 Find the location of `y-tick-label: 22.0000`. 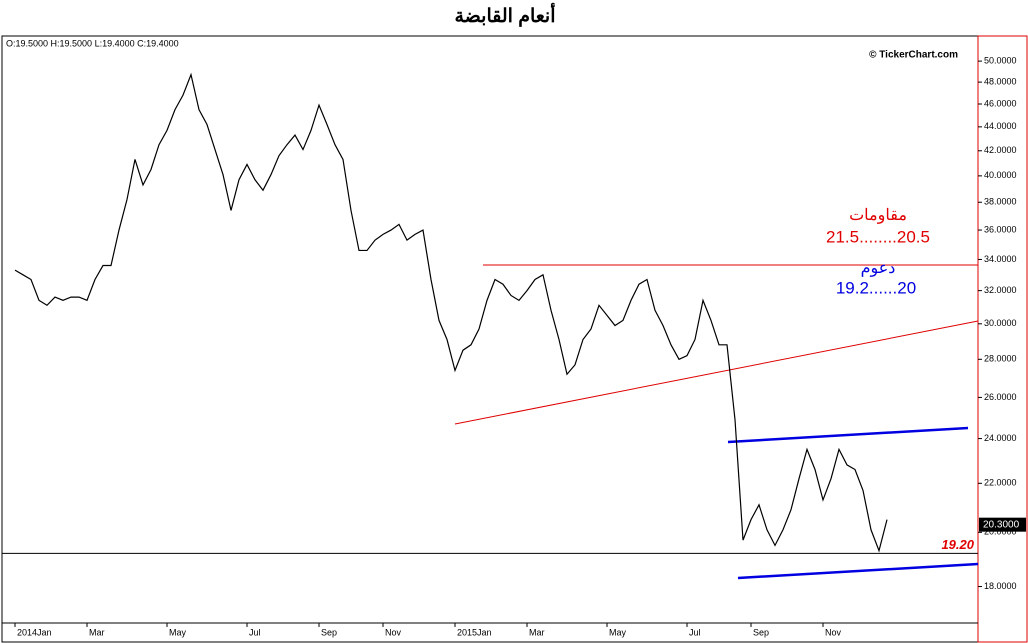

y-tick-label: 22.0000 is located at coordinates (1000, 483).